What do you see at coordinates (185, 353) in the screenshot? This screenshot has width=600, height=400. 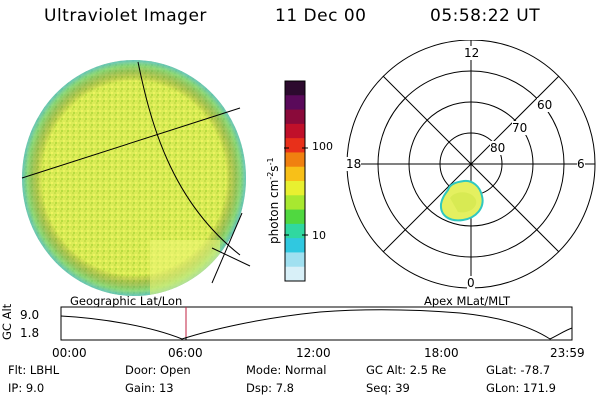 I see `xtick-0600: 06:00` at bounding box center [185, 353].